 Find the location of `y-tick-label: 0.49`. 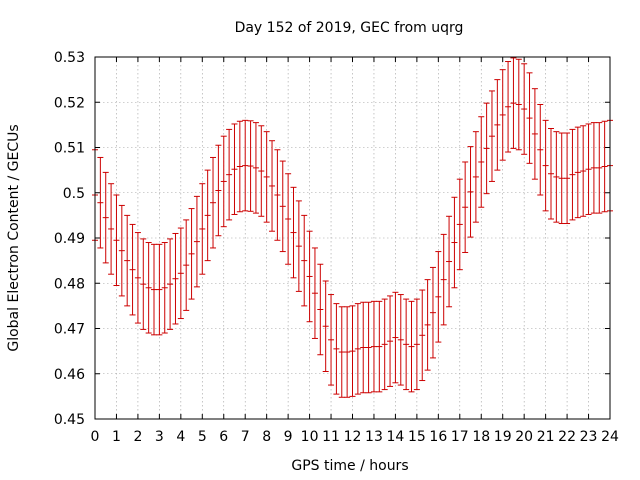

y-tick-label: 0.49 is located at coordinates (69, 239).